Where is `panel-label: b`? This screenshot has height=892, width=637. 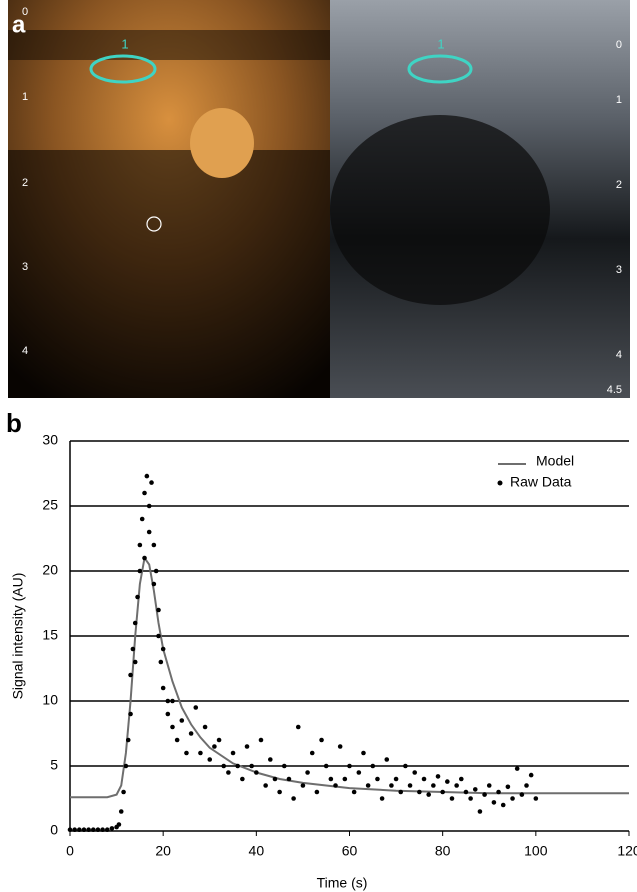
panel-label: b is located at coordinates (14, 423).